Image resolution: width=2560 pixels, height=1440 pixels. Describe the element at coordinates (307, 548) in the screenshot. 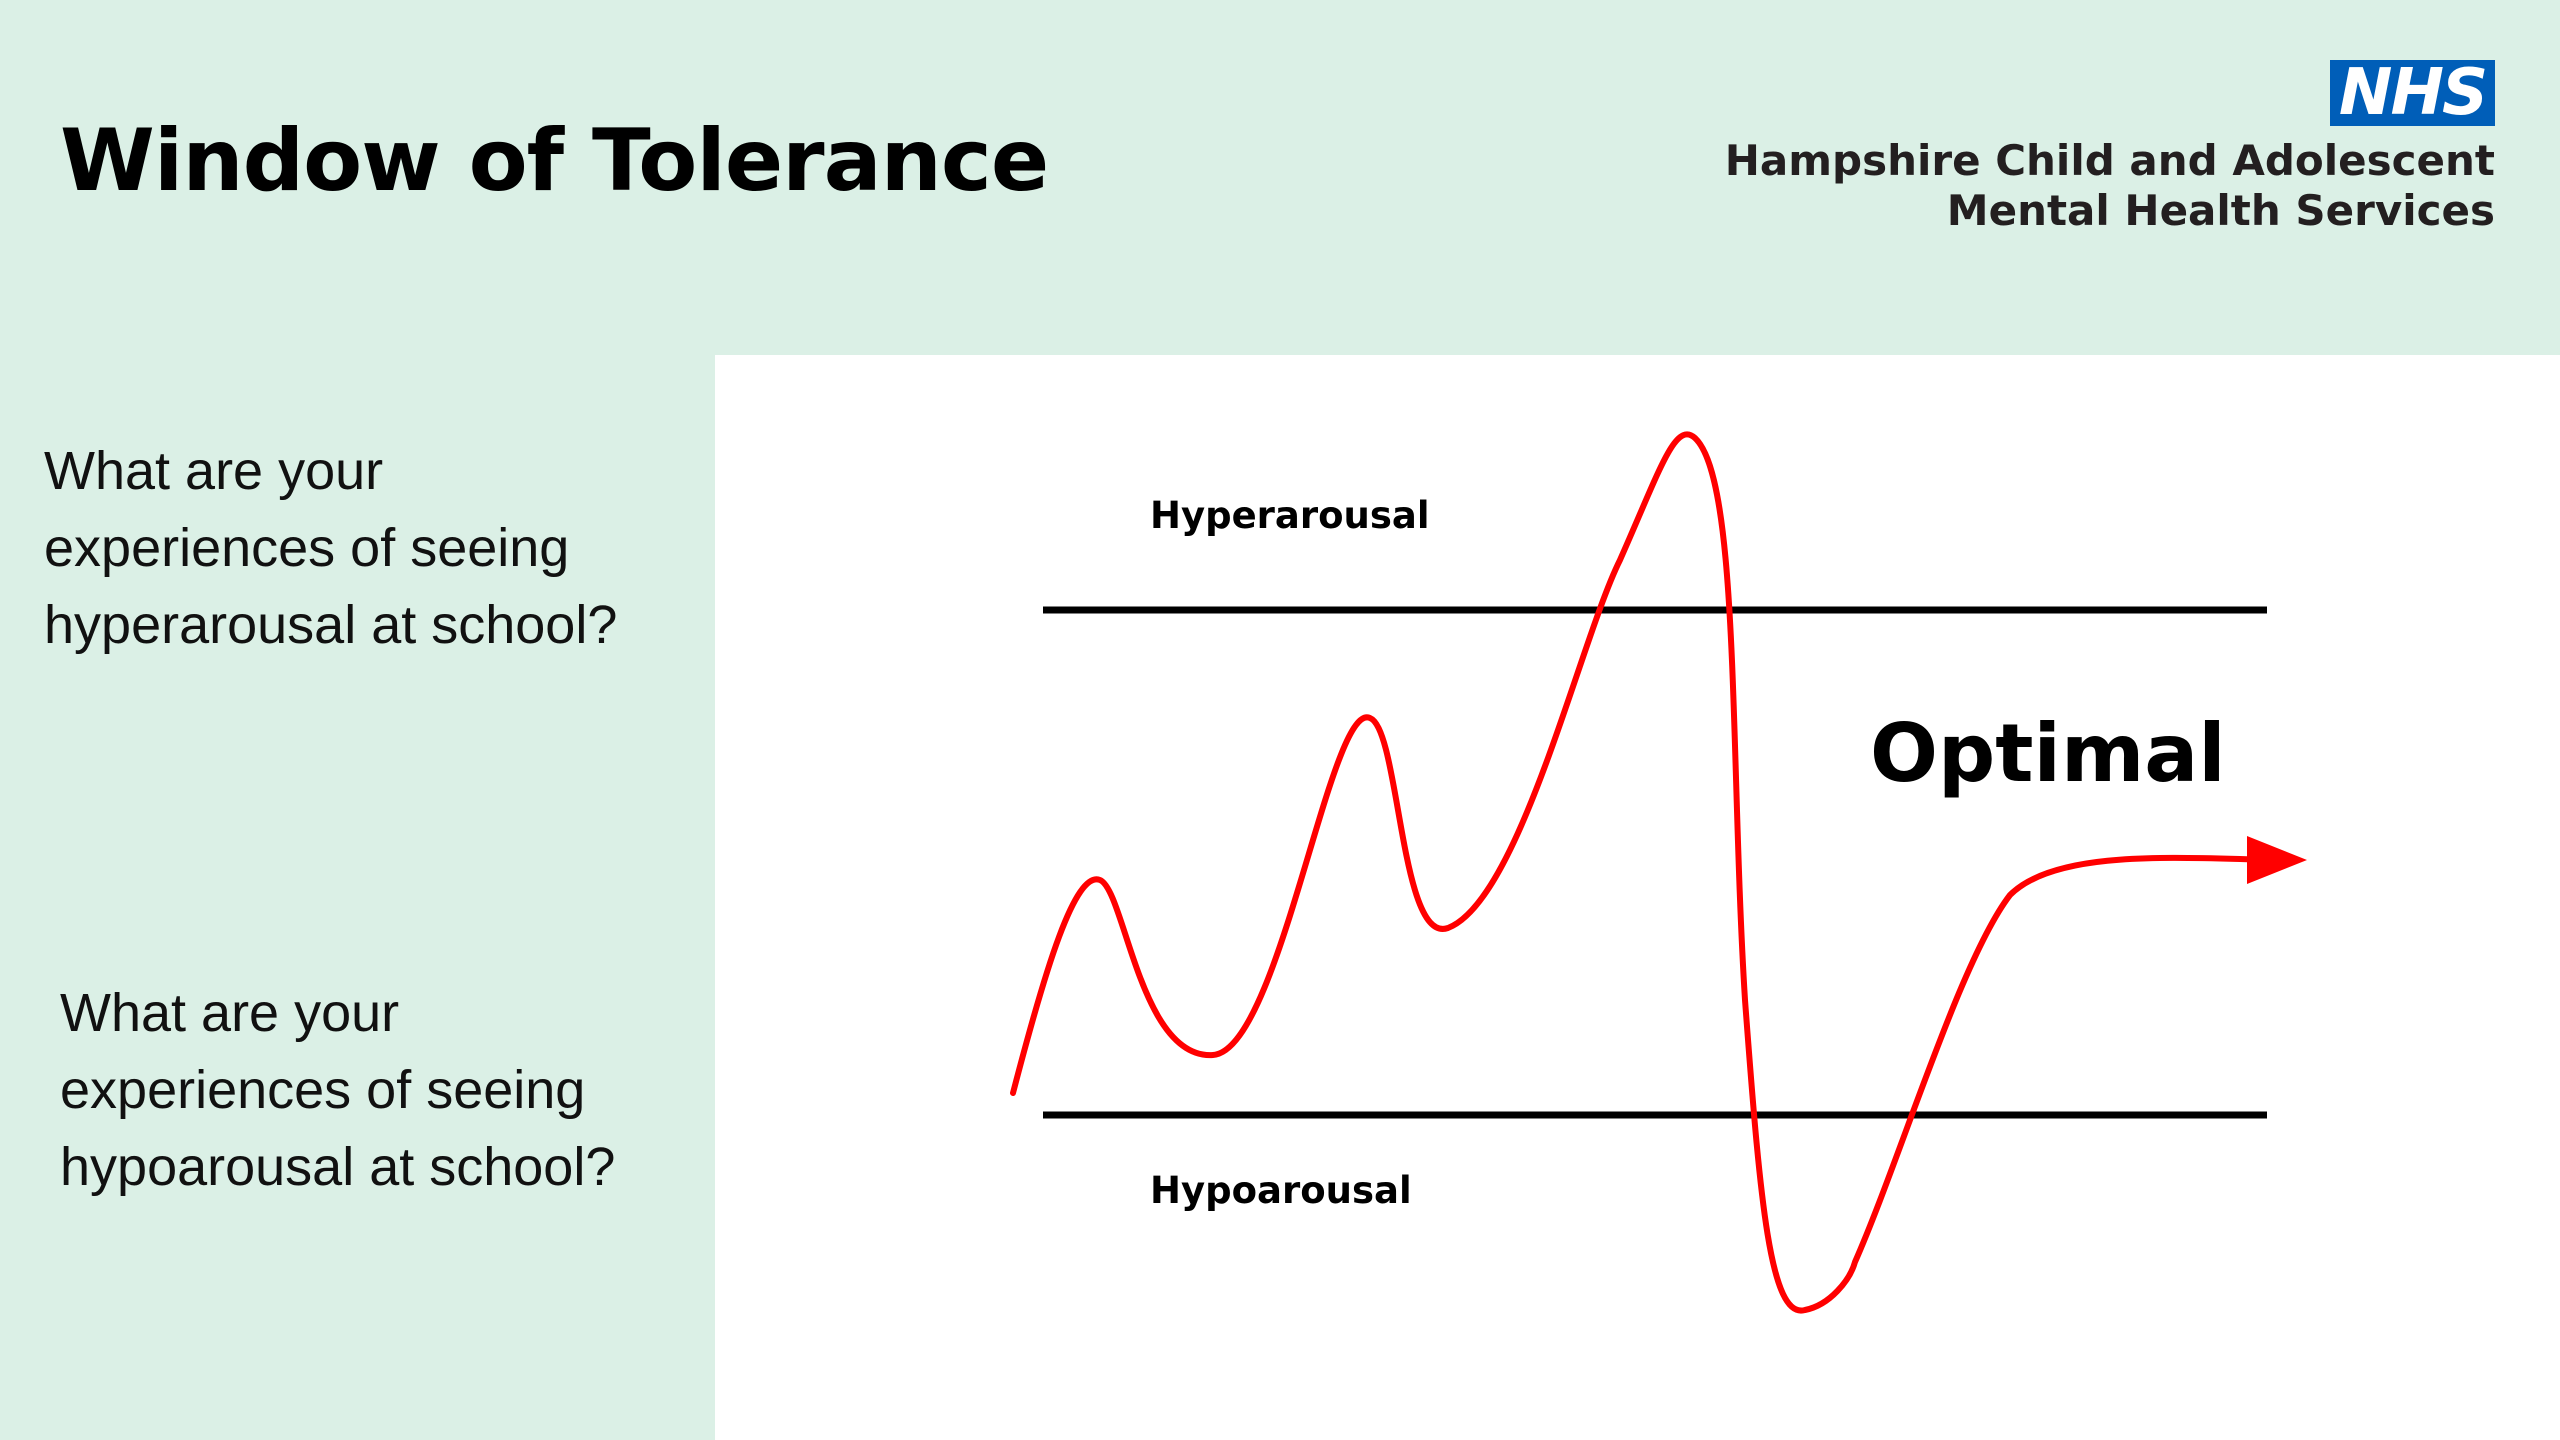

I see `hyperarousal-question-line-2: experiences of seeing` at that location.